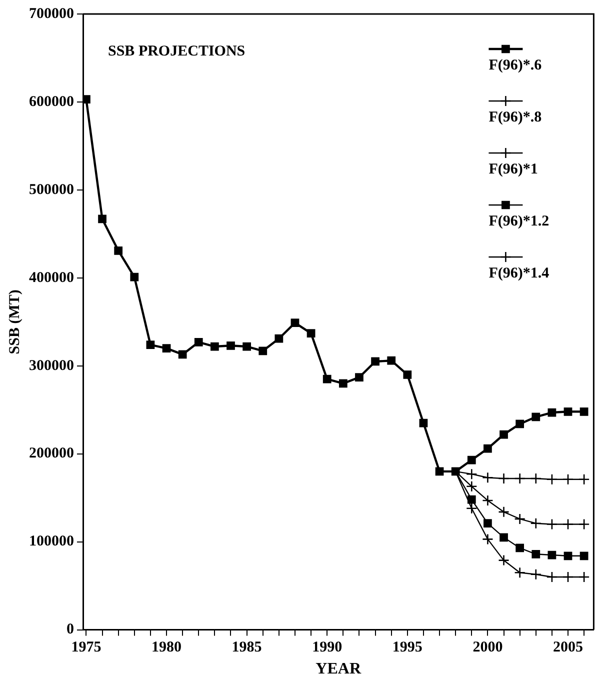 This screenshot has width=600, height=683. What do you see at coordinates (51, 542) in the screenshot?
I see `y-tick-label: 100000` at bounding box center [51, 542].